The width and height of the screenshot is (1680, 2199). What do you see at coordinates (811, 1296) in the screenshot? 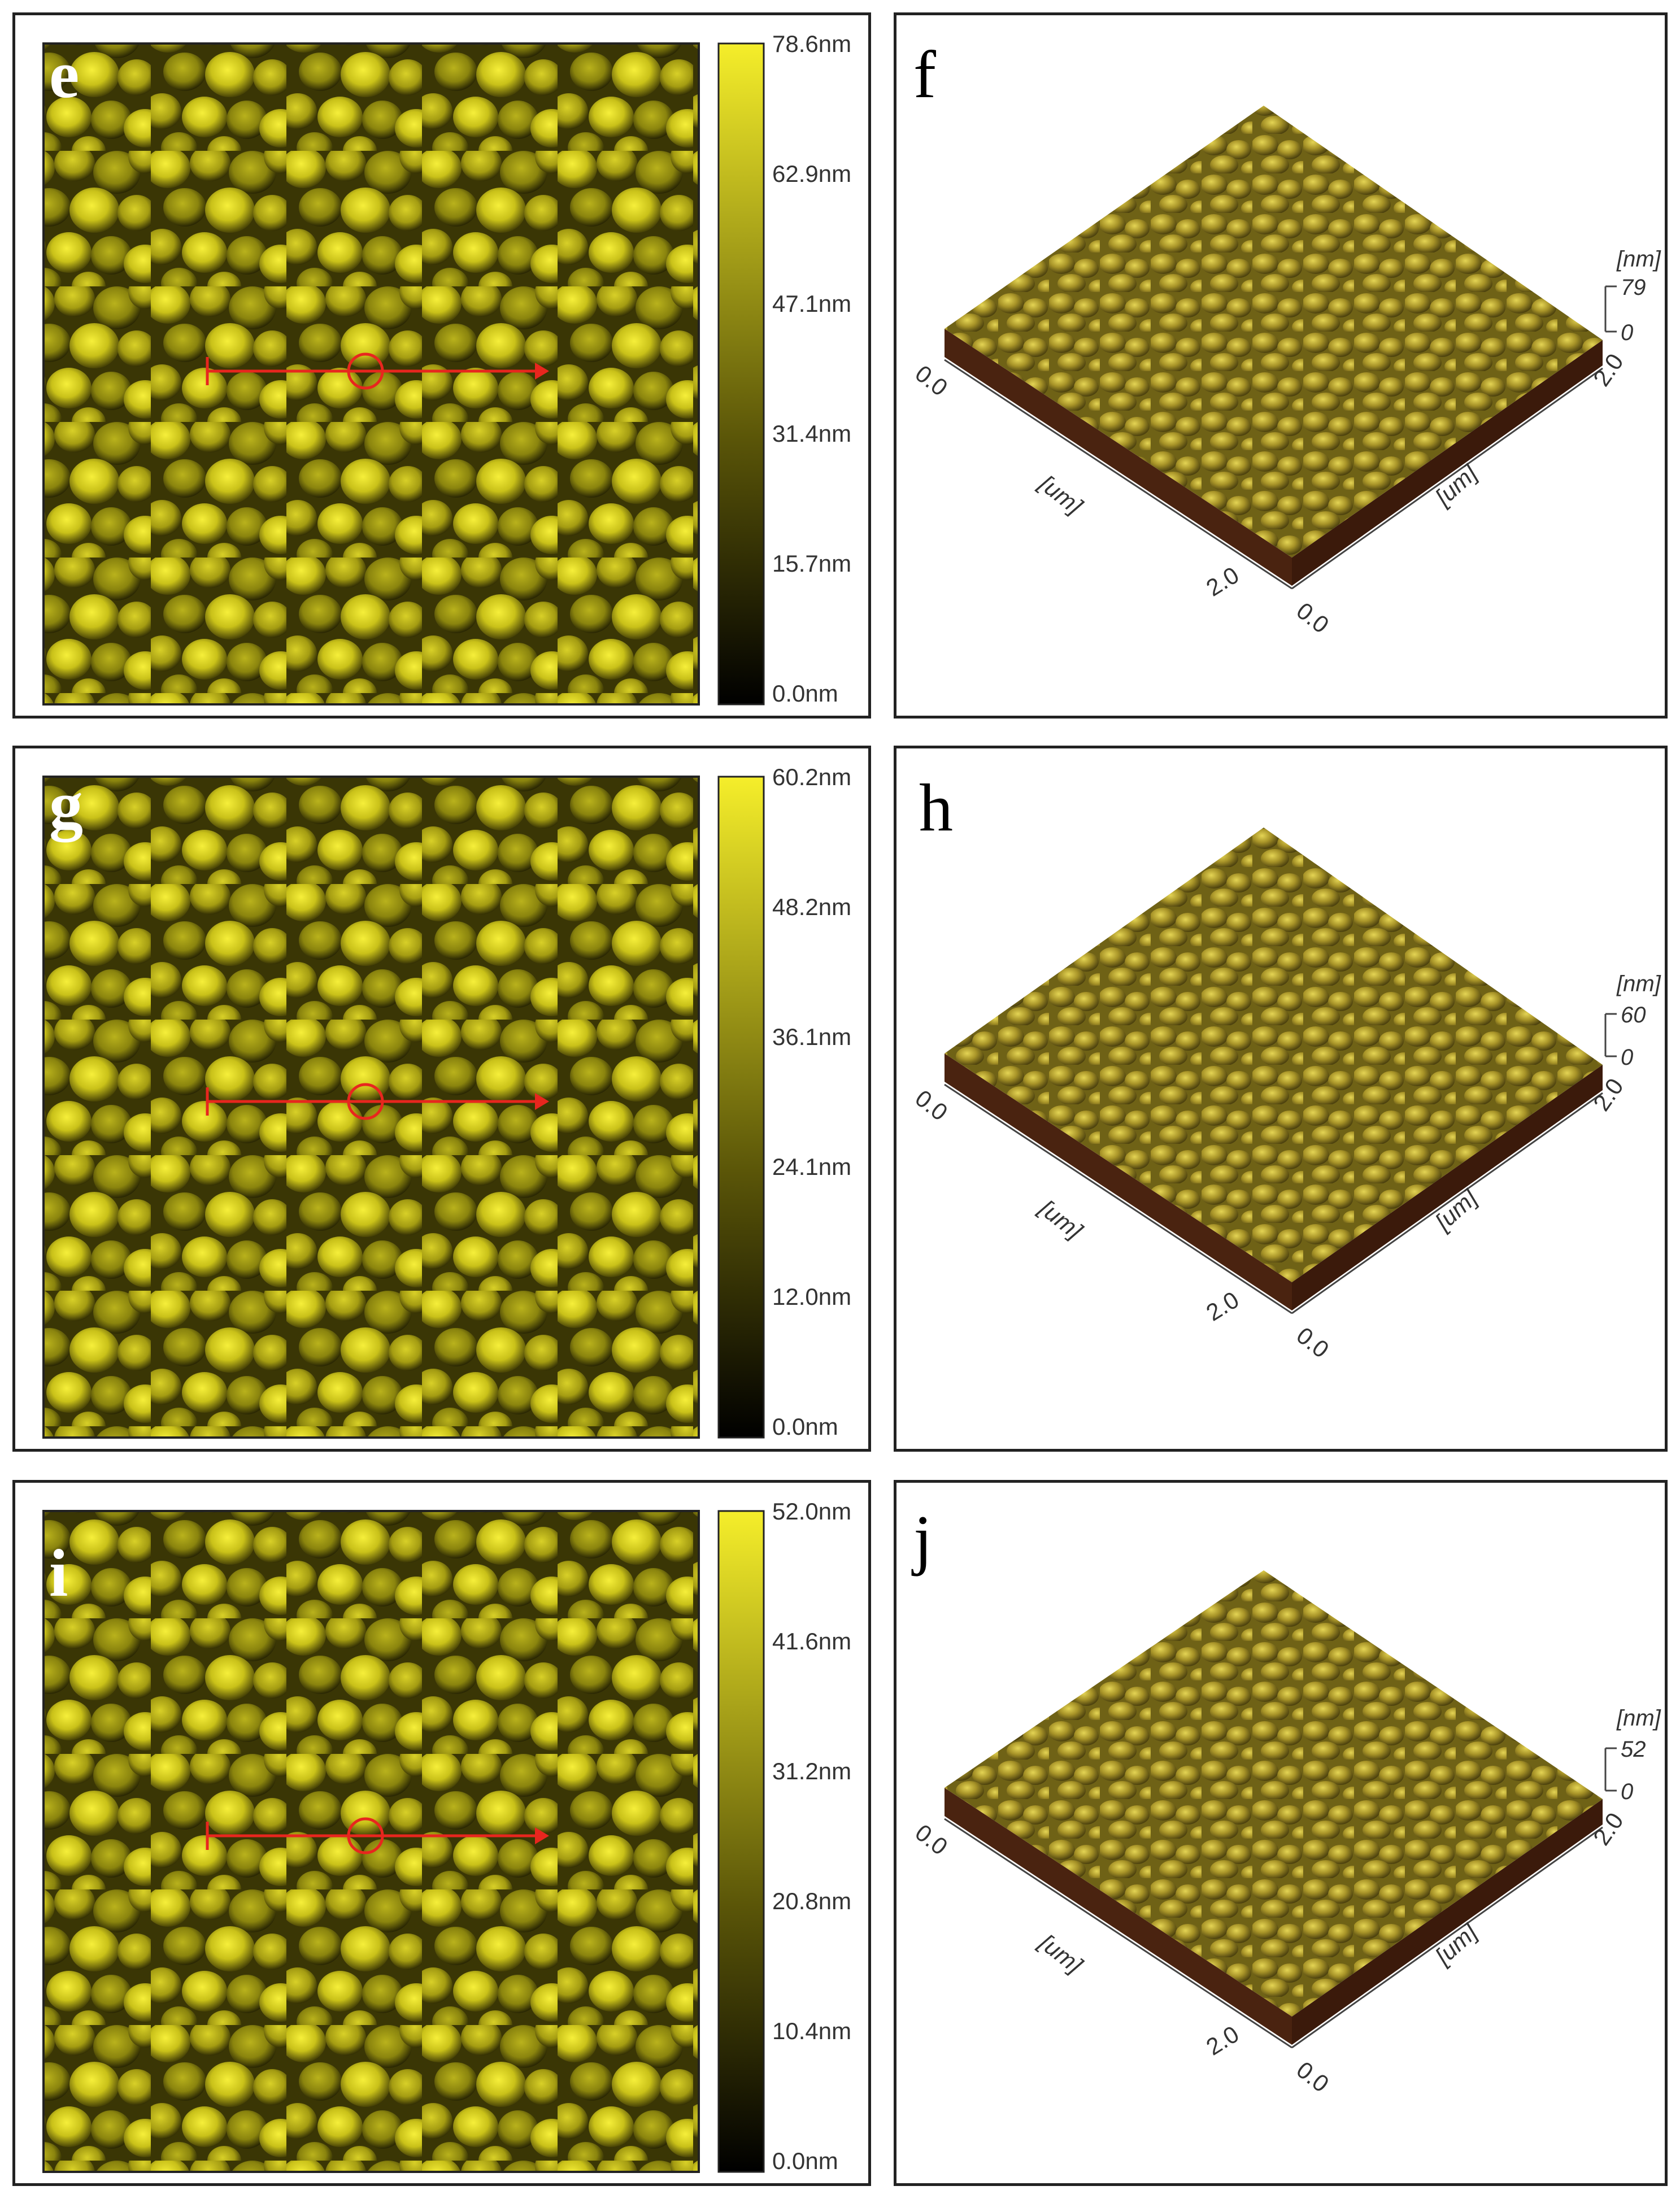
I see `colorbar-tick: 12.0nm` at bounding box center [811, 1296].